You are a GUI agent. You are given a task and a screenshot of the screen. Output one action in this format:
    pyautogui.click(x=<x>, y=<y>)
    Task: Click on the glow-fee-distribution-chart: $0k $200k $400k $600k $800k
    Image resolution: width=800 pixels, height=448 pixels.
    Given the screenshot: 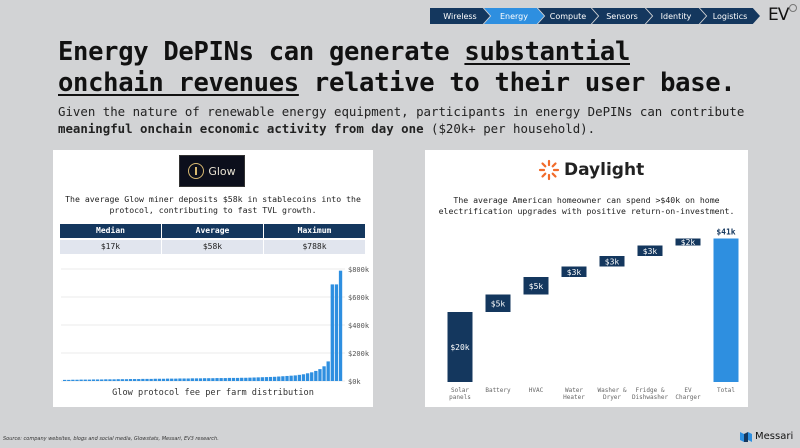 What is the action you would take?
    pyautogui.click(x=215, y=326)
    